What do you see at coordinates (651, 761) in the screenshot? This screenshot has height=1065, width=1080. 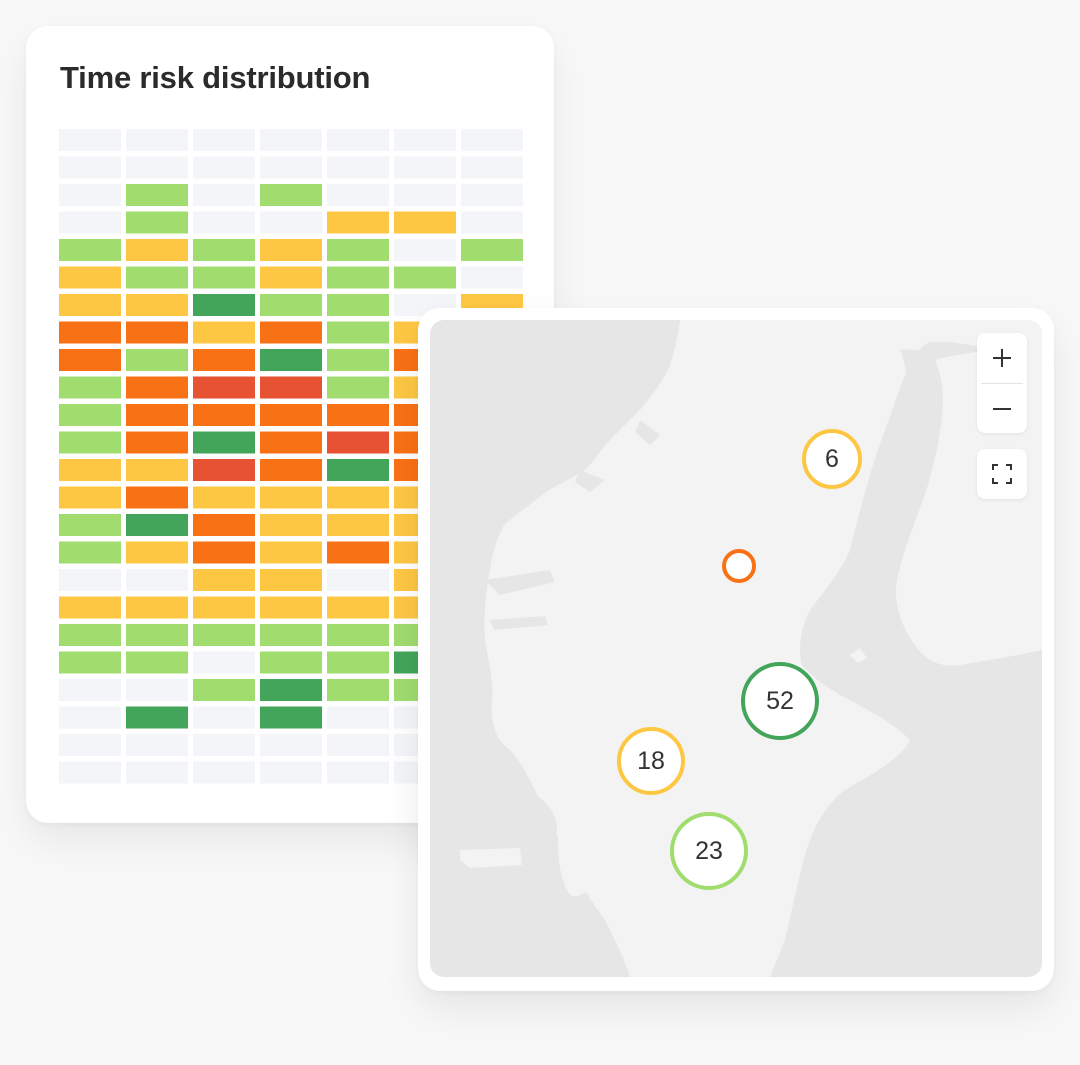 I see `cluster-marker-medium: 18` at bounding box center [651, 761].